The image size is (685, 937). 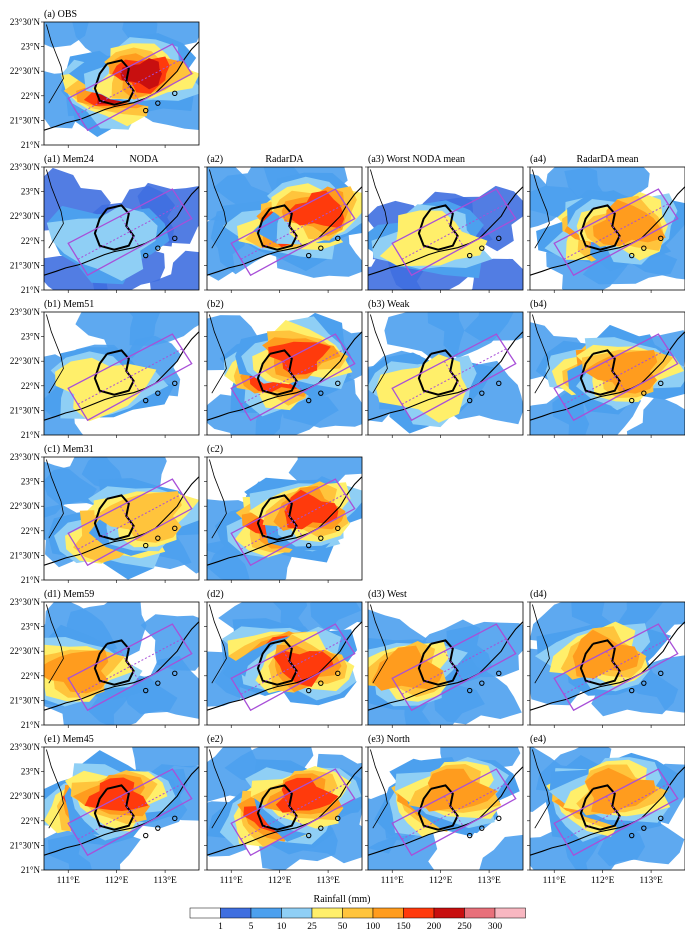 I want to click on panel-b3: (b3) Weak, so click(x=444, y=368).